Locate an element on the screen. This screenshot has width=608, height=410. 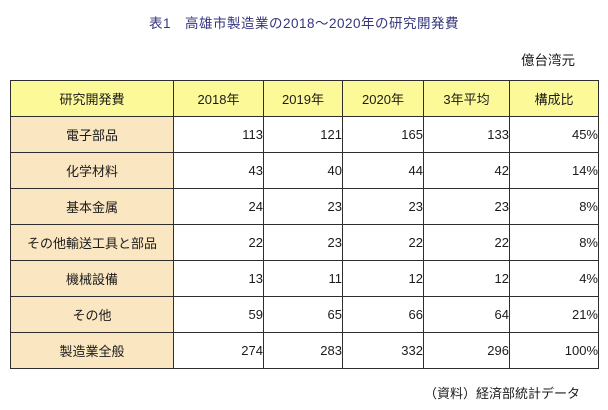
value-cell: 4% is located at coordinates (554, 278).